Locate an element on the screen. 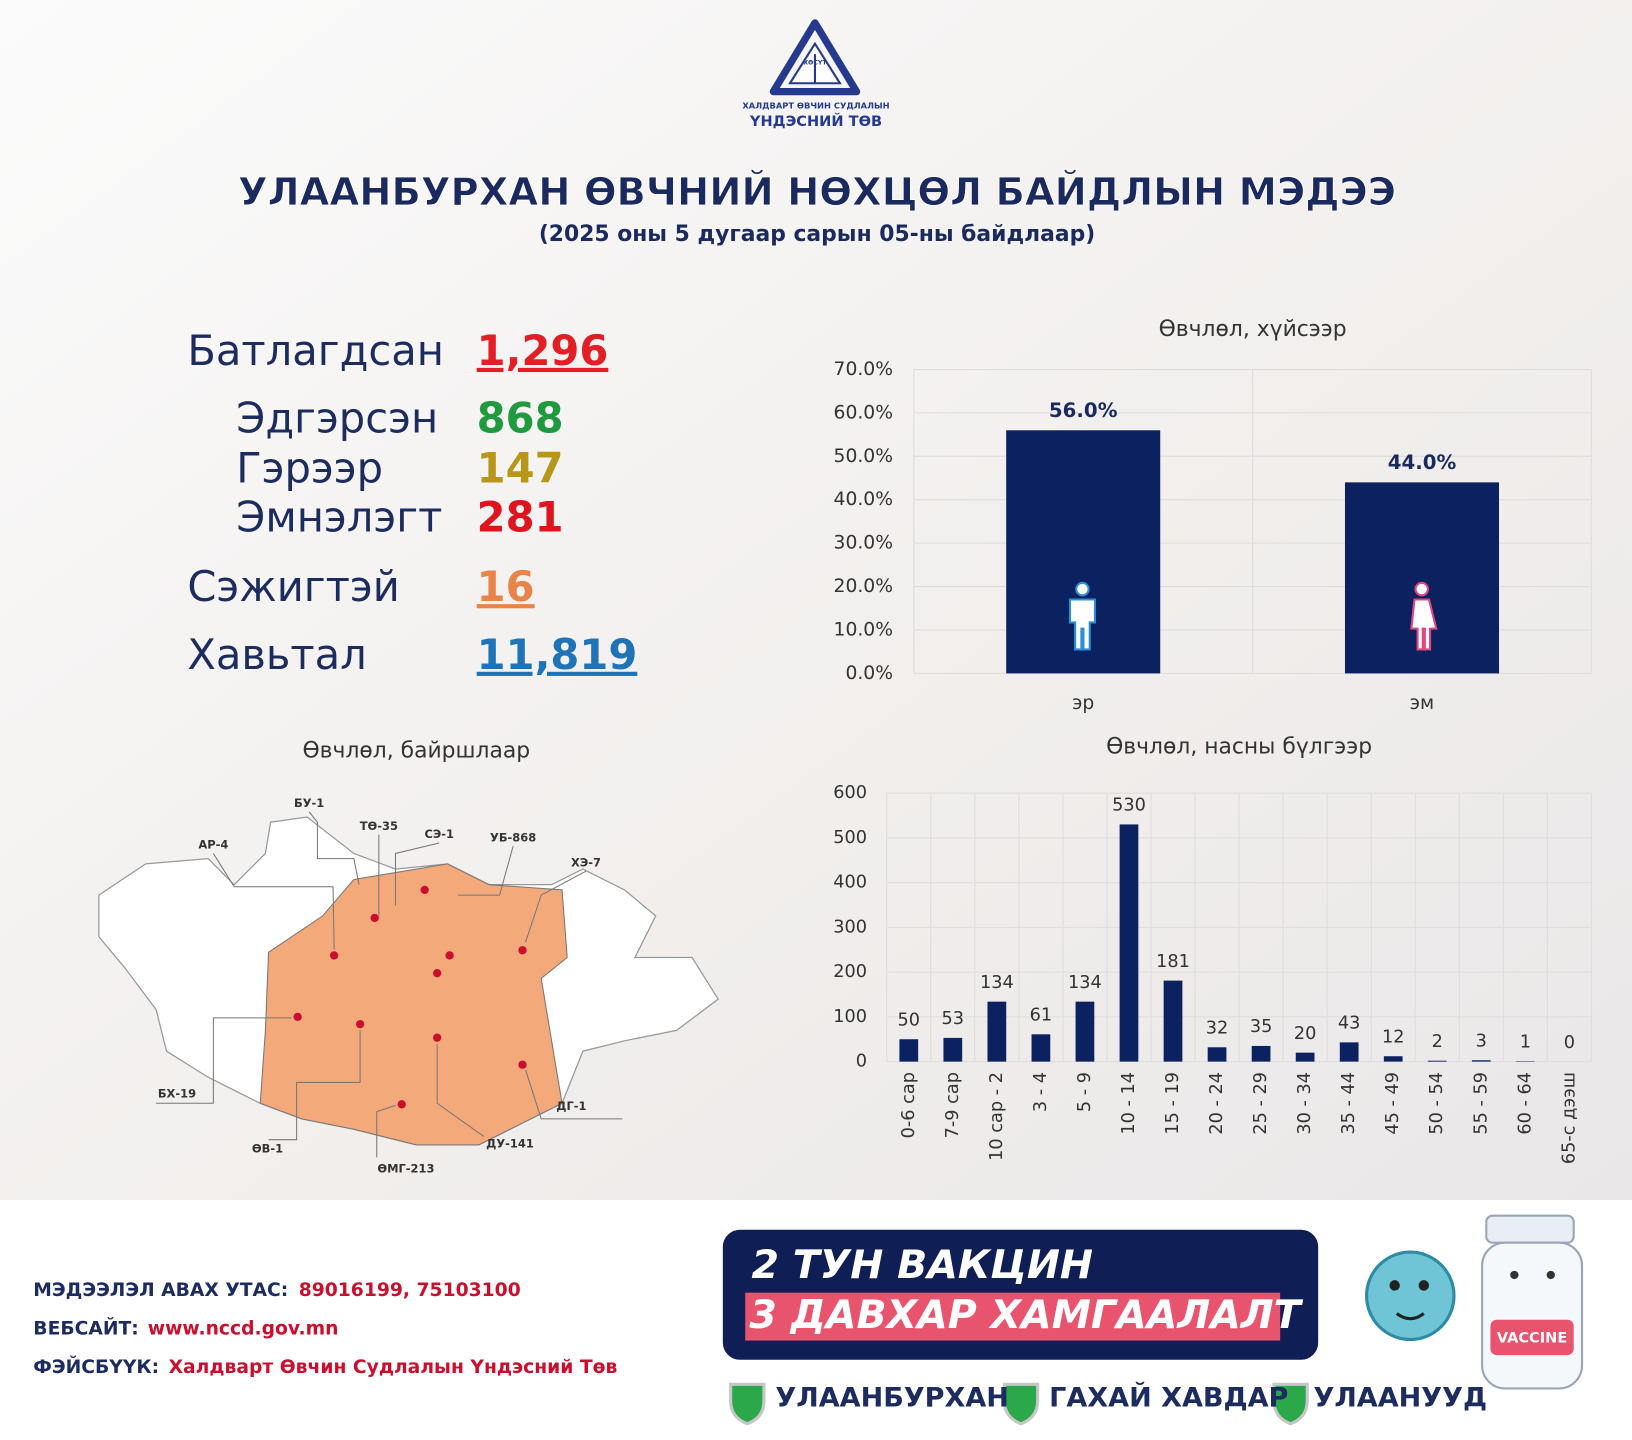  vaccine-label: VACCINE is located at coordinates (1532, 1337).